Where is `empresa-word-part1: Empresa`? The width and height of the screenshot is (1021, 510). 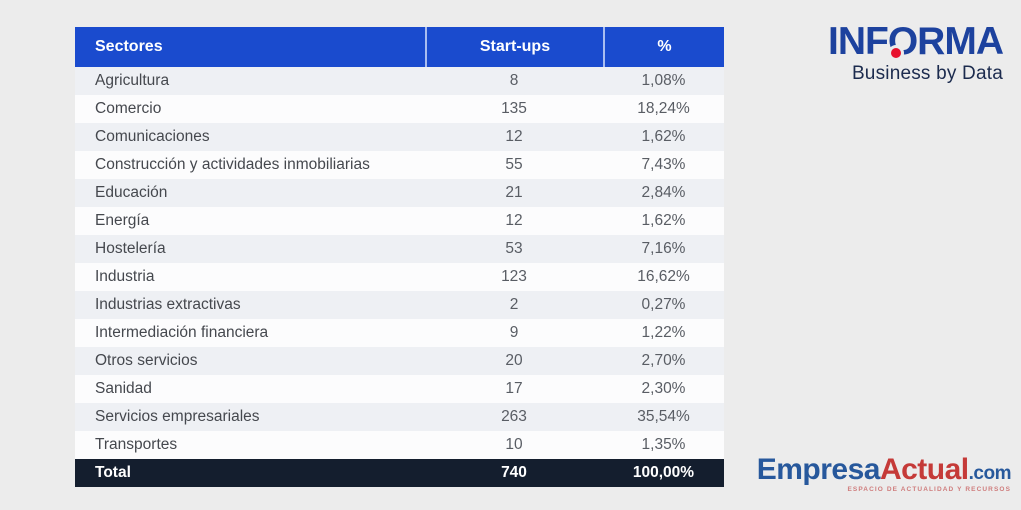
empresa-word-part1: Empresa is located at coordinates (818, 469).